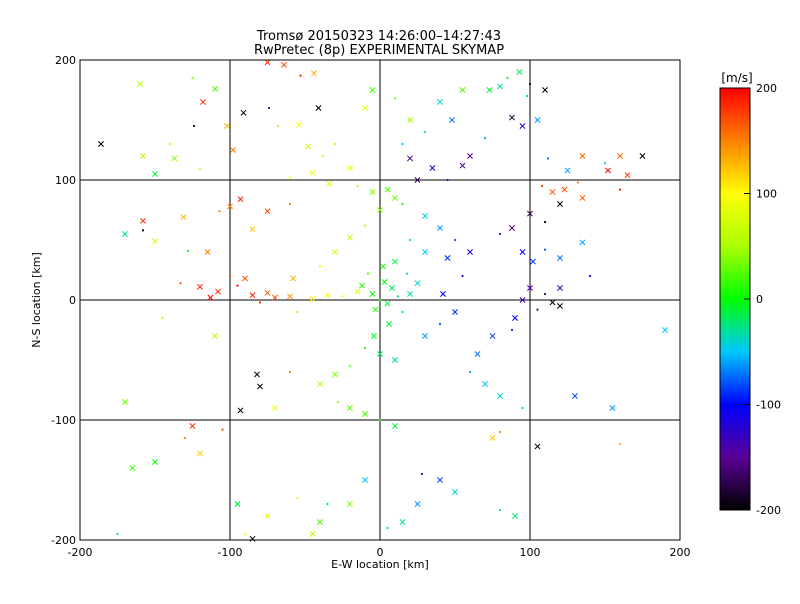 The image size is (800, 604). I want to click on chart-title: Tromsø 20150323 14:26:00–14:27:43, so click(378, 36).